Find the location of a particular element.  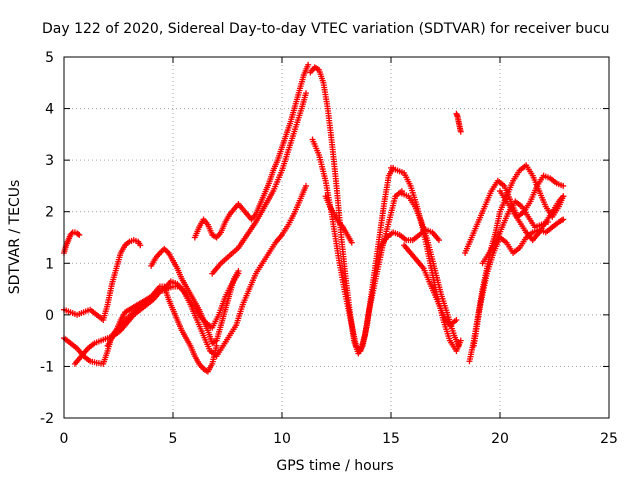

y-tick-label: 2 is located at coordinates (49, 213).